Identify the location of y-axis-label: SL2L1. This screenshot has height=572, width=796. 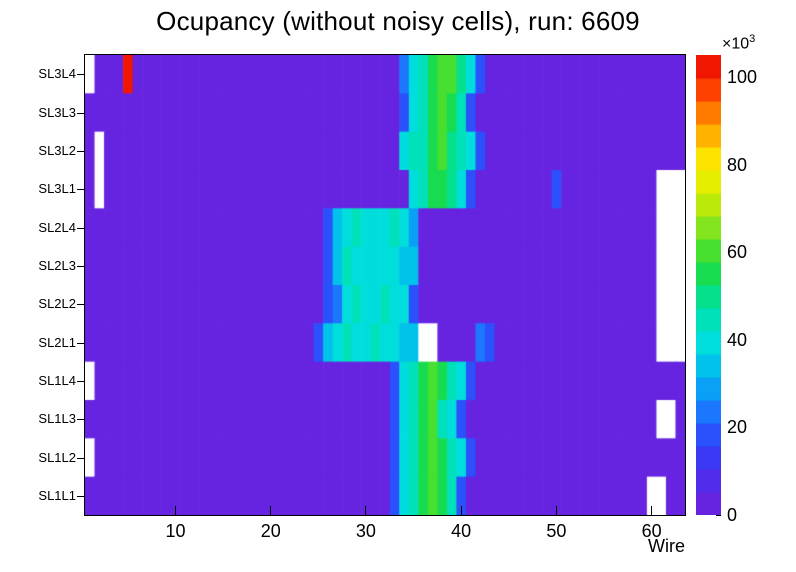
(57, 342).